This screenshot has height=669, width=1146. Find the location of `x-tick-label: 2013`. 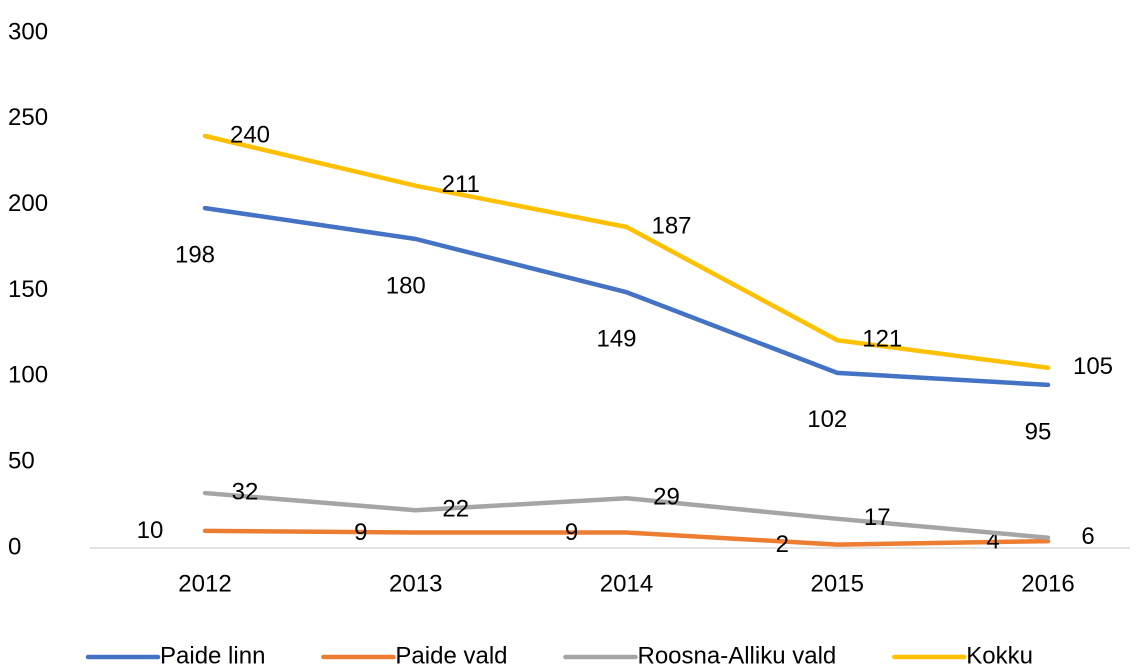

x-tick-label: 2013 is located at coordinates (415, 583).